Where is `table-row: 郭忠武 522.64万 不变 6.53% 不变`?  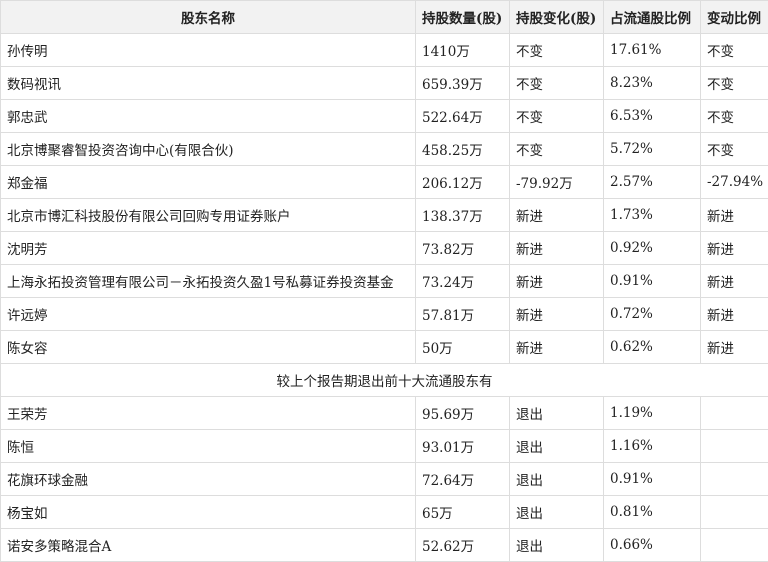 table-row: 郭忠武 522.64万 不变 6.53% 不变 is located at coordinates (384, 116).